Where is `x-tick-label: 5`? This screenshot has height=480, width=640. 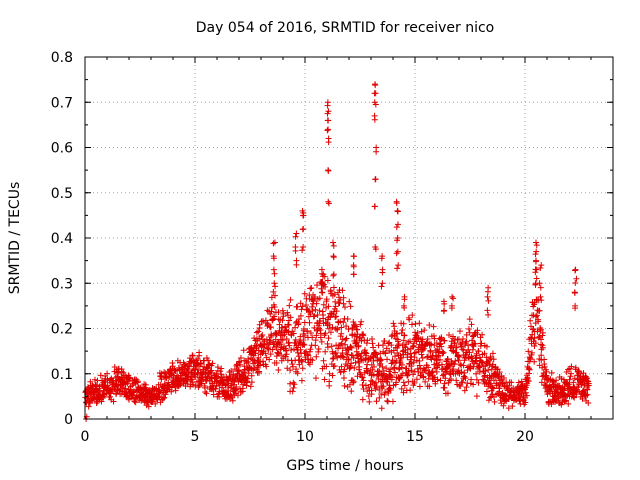 x-tick-label: 5 is located at coordinates (195, 437).